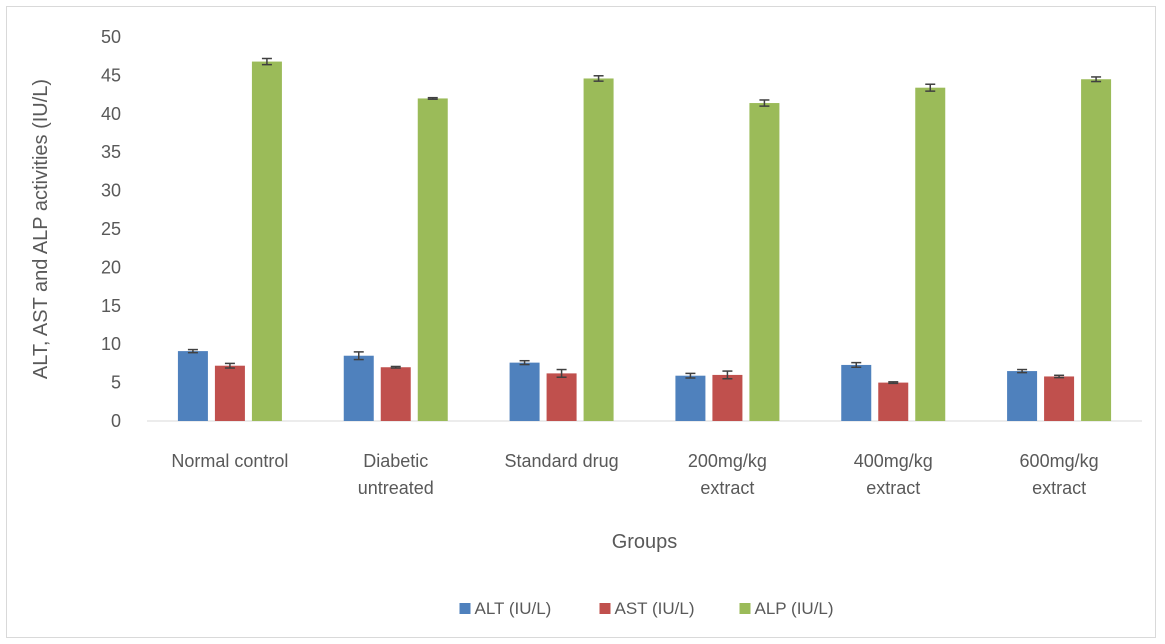 Image resolution: width=1165 pixels, height=644 pixels. What do you see at coordinates (794, 608) in the screenshot?
I see `legend-label: ALP (IU/L)` at bounding box center [794, 608].